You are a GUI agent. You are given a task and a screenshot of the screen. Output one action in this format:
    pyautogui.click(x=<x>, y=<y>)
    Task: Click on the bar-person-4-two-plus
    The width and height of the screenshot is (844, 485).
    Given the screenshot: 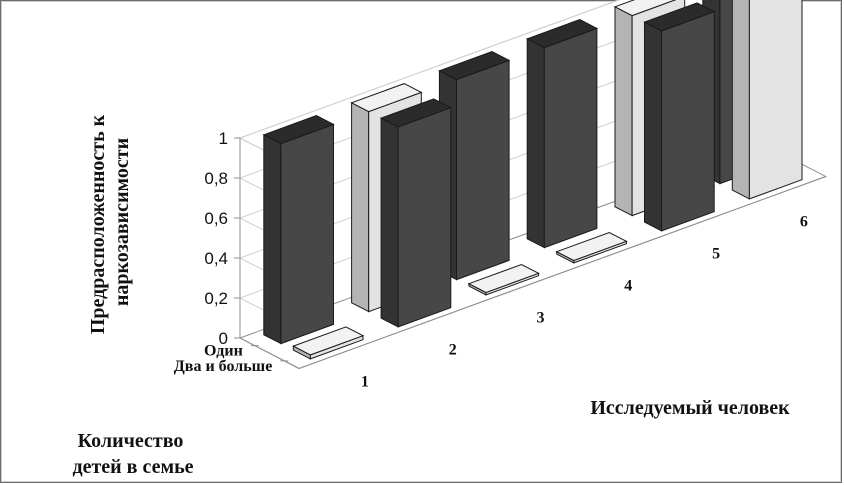 What is the action you would take?
    pyautogui.click(x=591, y=247)
    